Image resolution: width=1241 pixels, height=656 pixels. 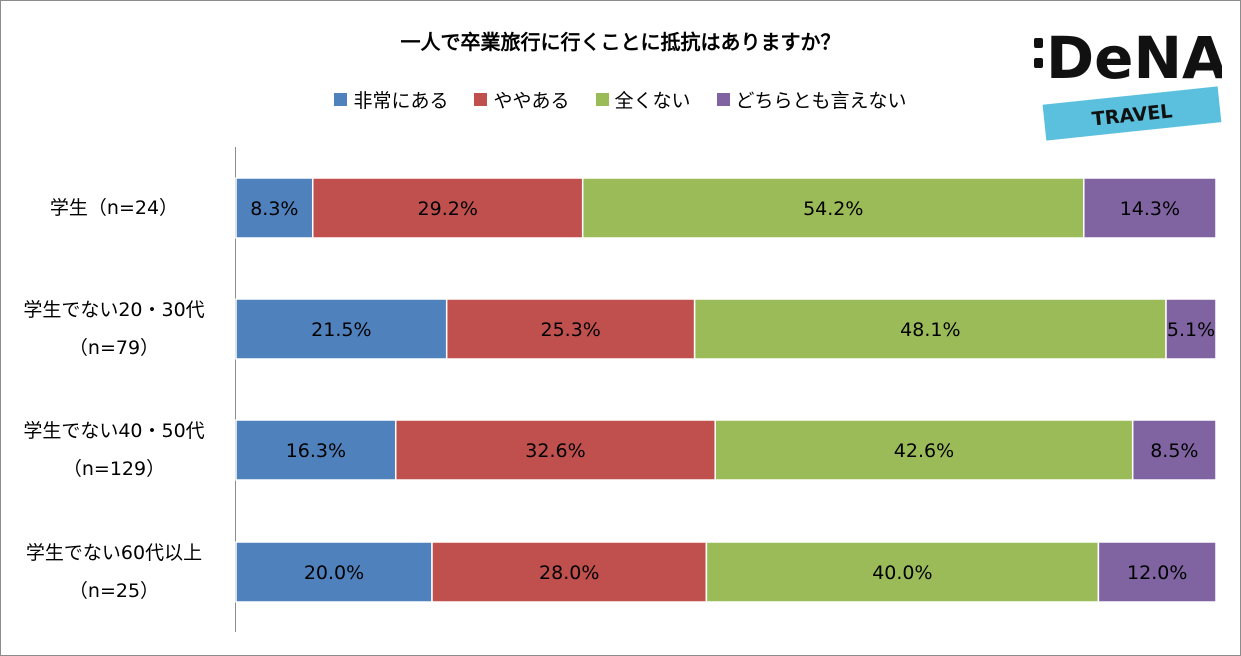 I want to click on data-label-0-3: 14.3%, so click(x=1150, y=209).